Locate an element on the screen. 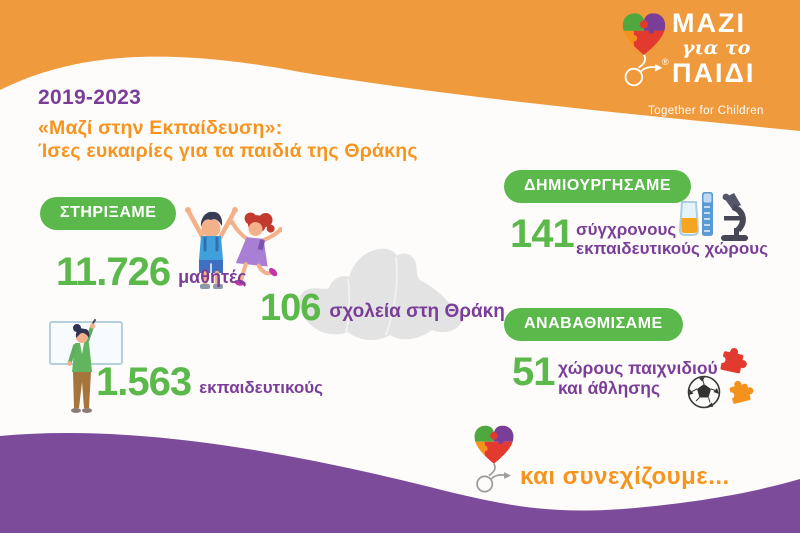 This screenshot has width=800, height=533. stat-created: 141 is located at coordinates (542, 234).